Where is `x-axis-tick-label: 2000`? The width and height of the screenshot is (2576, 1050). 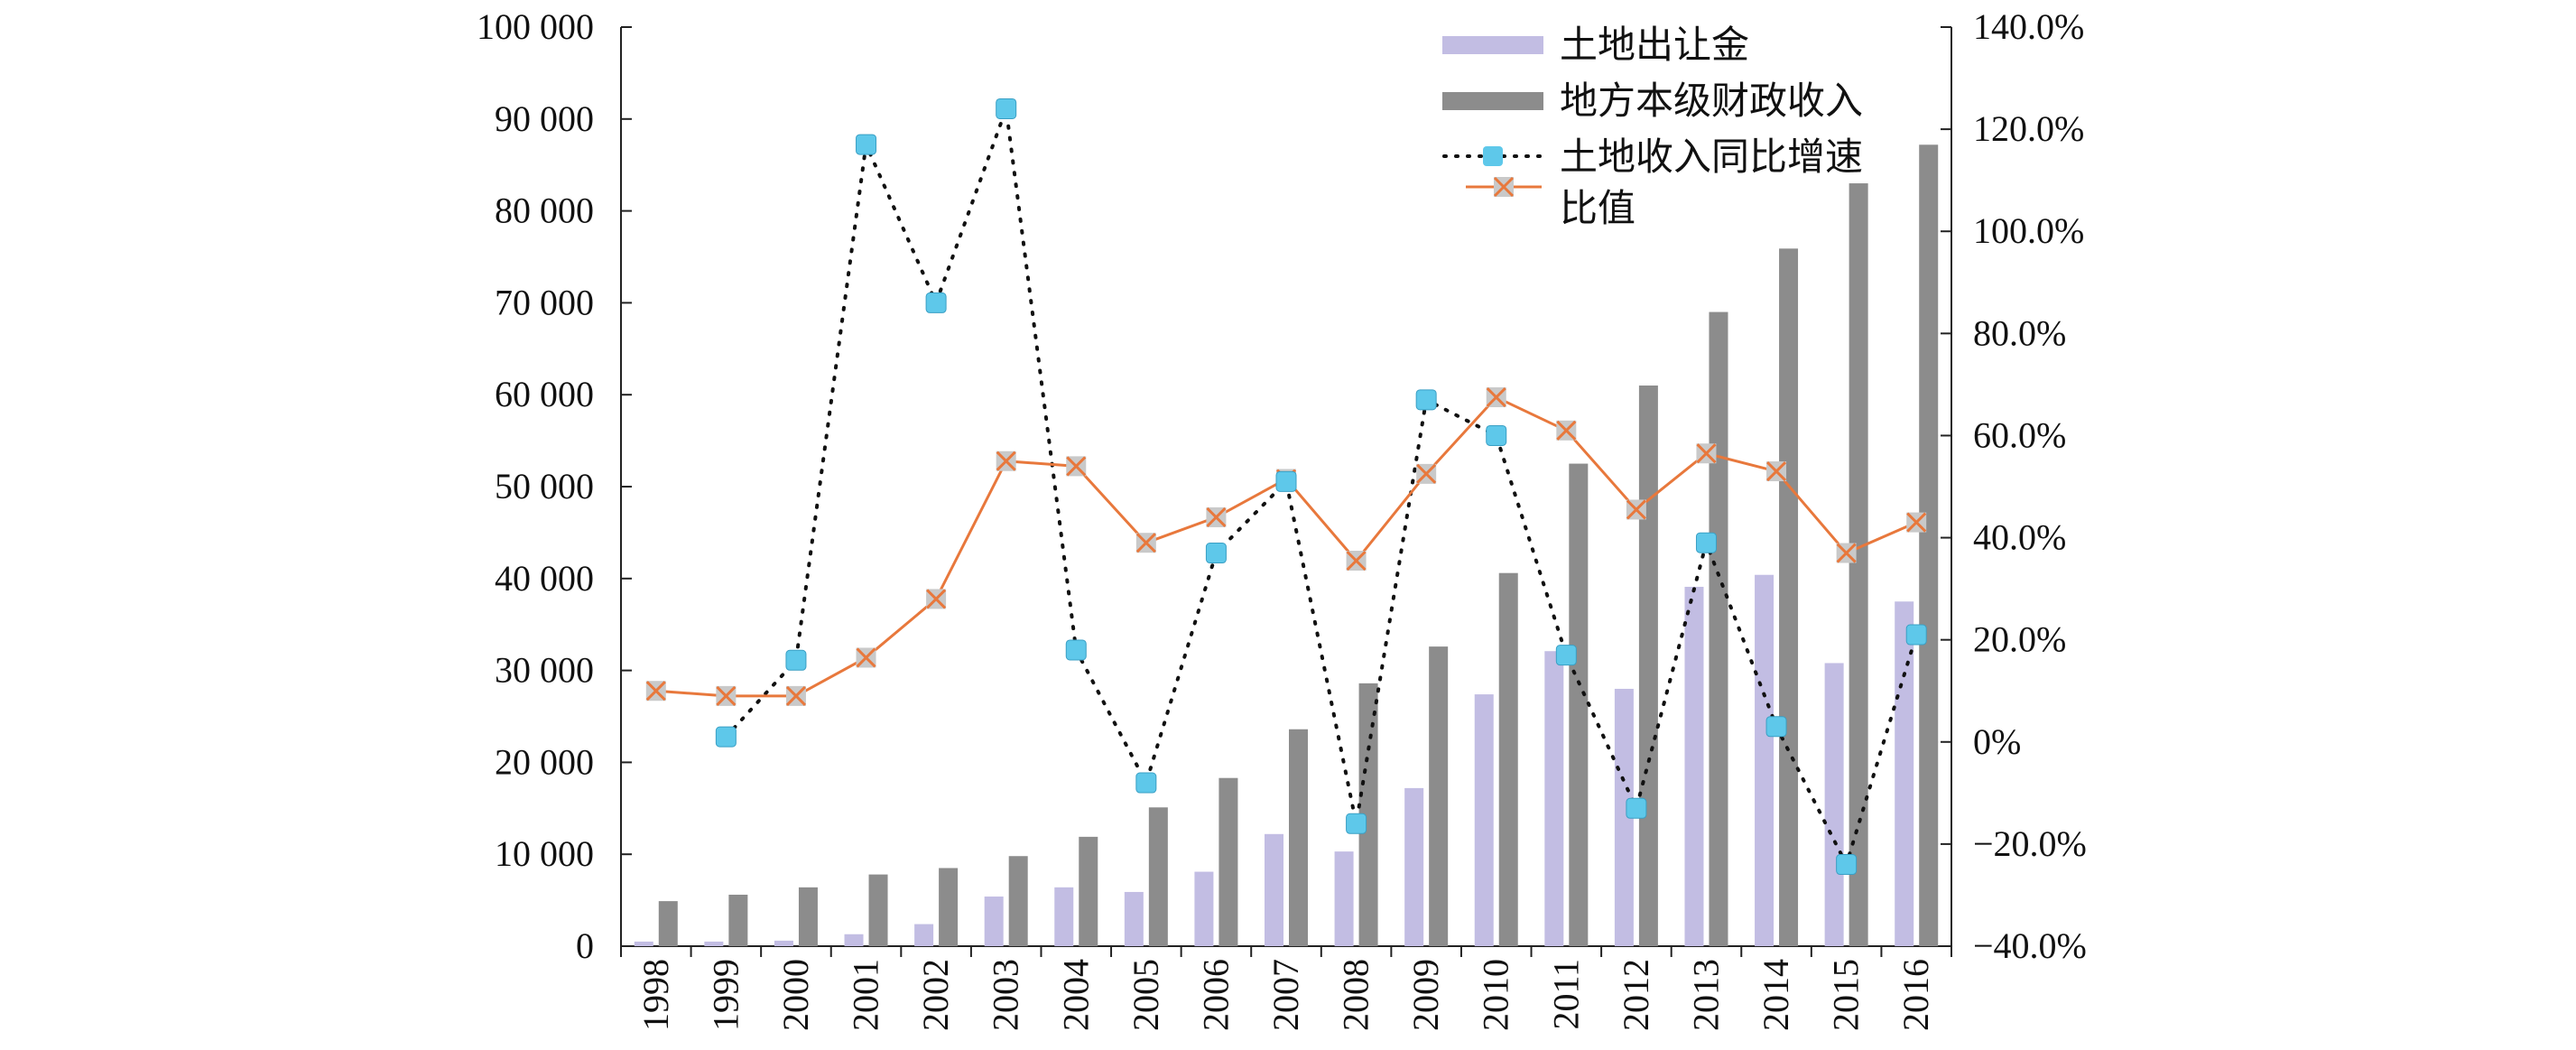
x-axis-tick-label: 2000 is located at coordinates (796, 995).